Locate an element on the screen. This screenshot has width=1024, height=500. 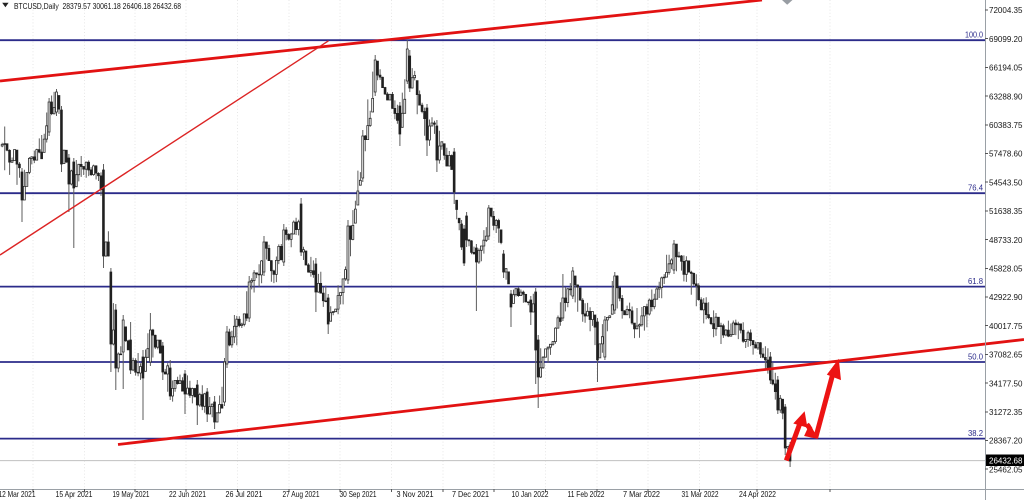
svg-text: 40017.75 is located at coordinates (1006, 326).